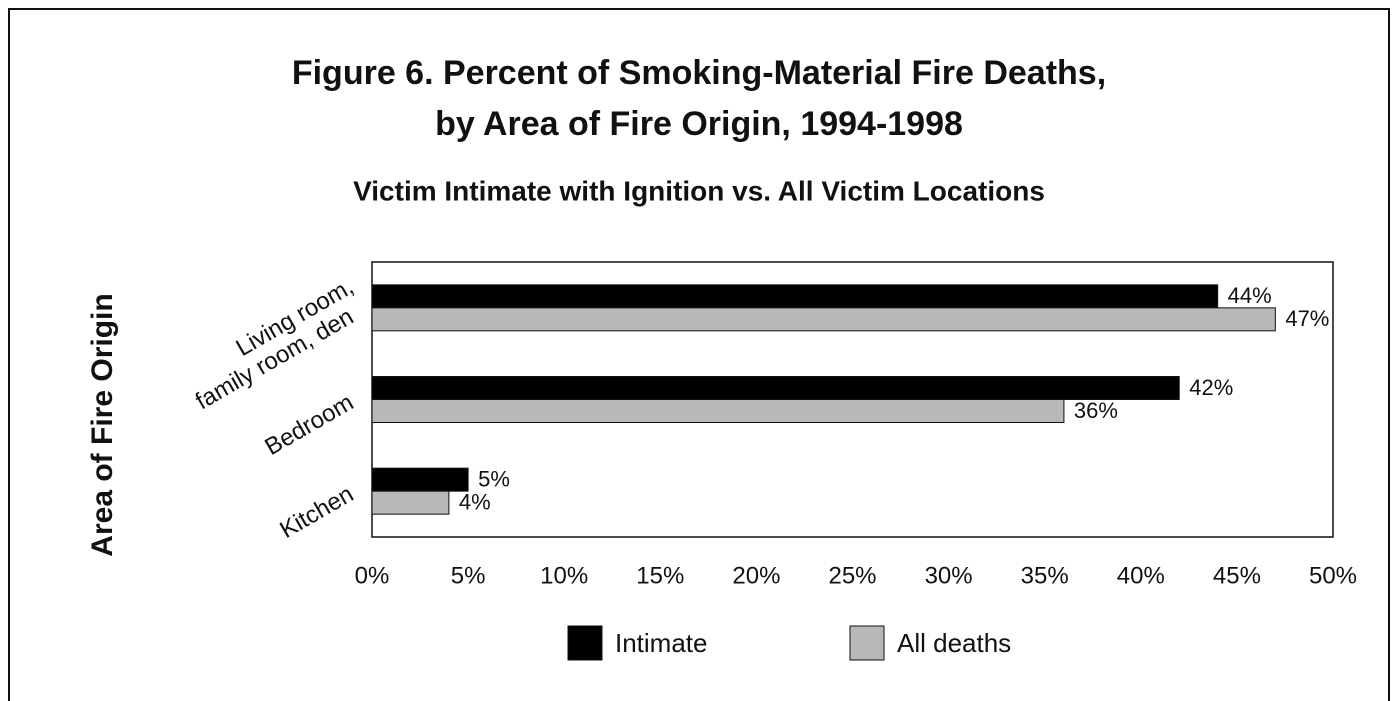  I want to click on data-label: 36%, so click(1096, 410).